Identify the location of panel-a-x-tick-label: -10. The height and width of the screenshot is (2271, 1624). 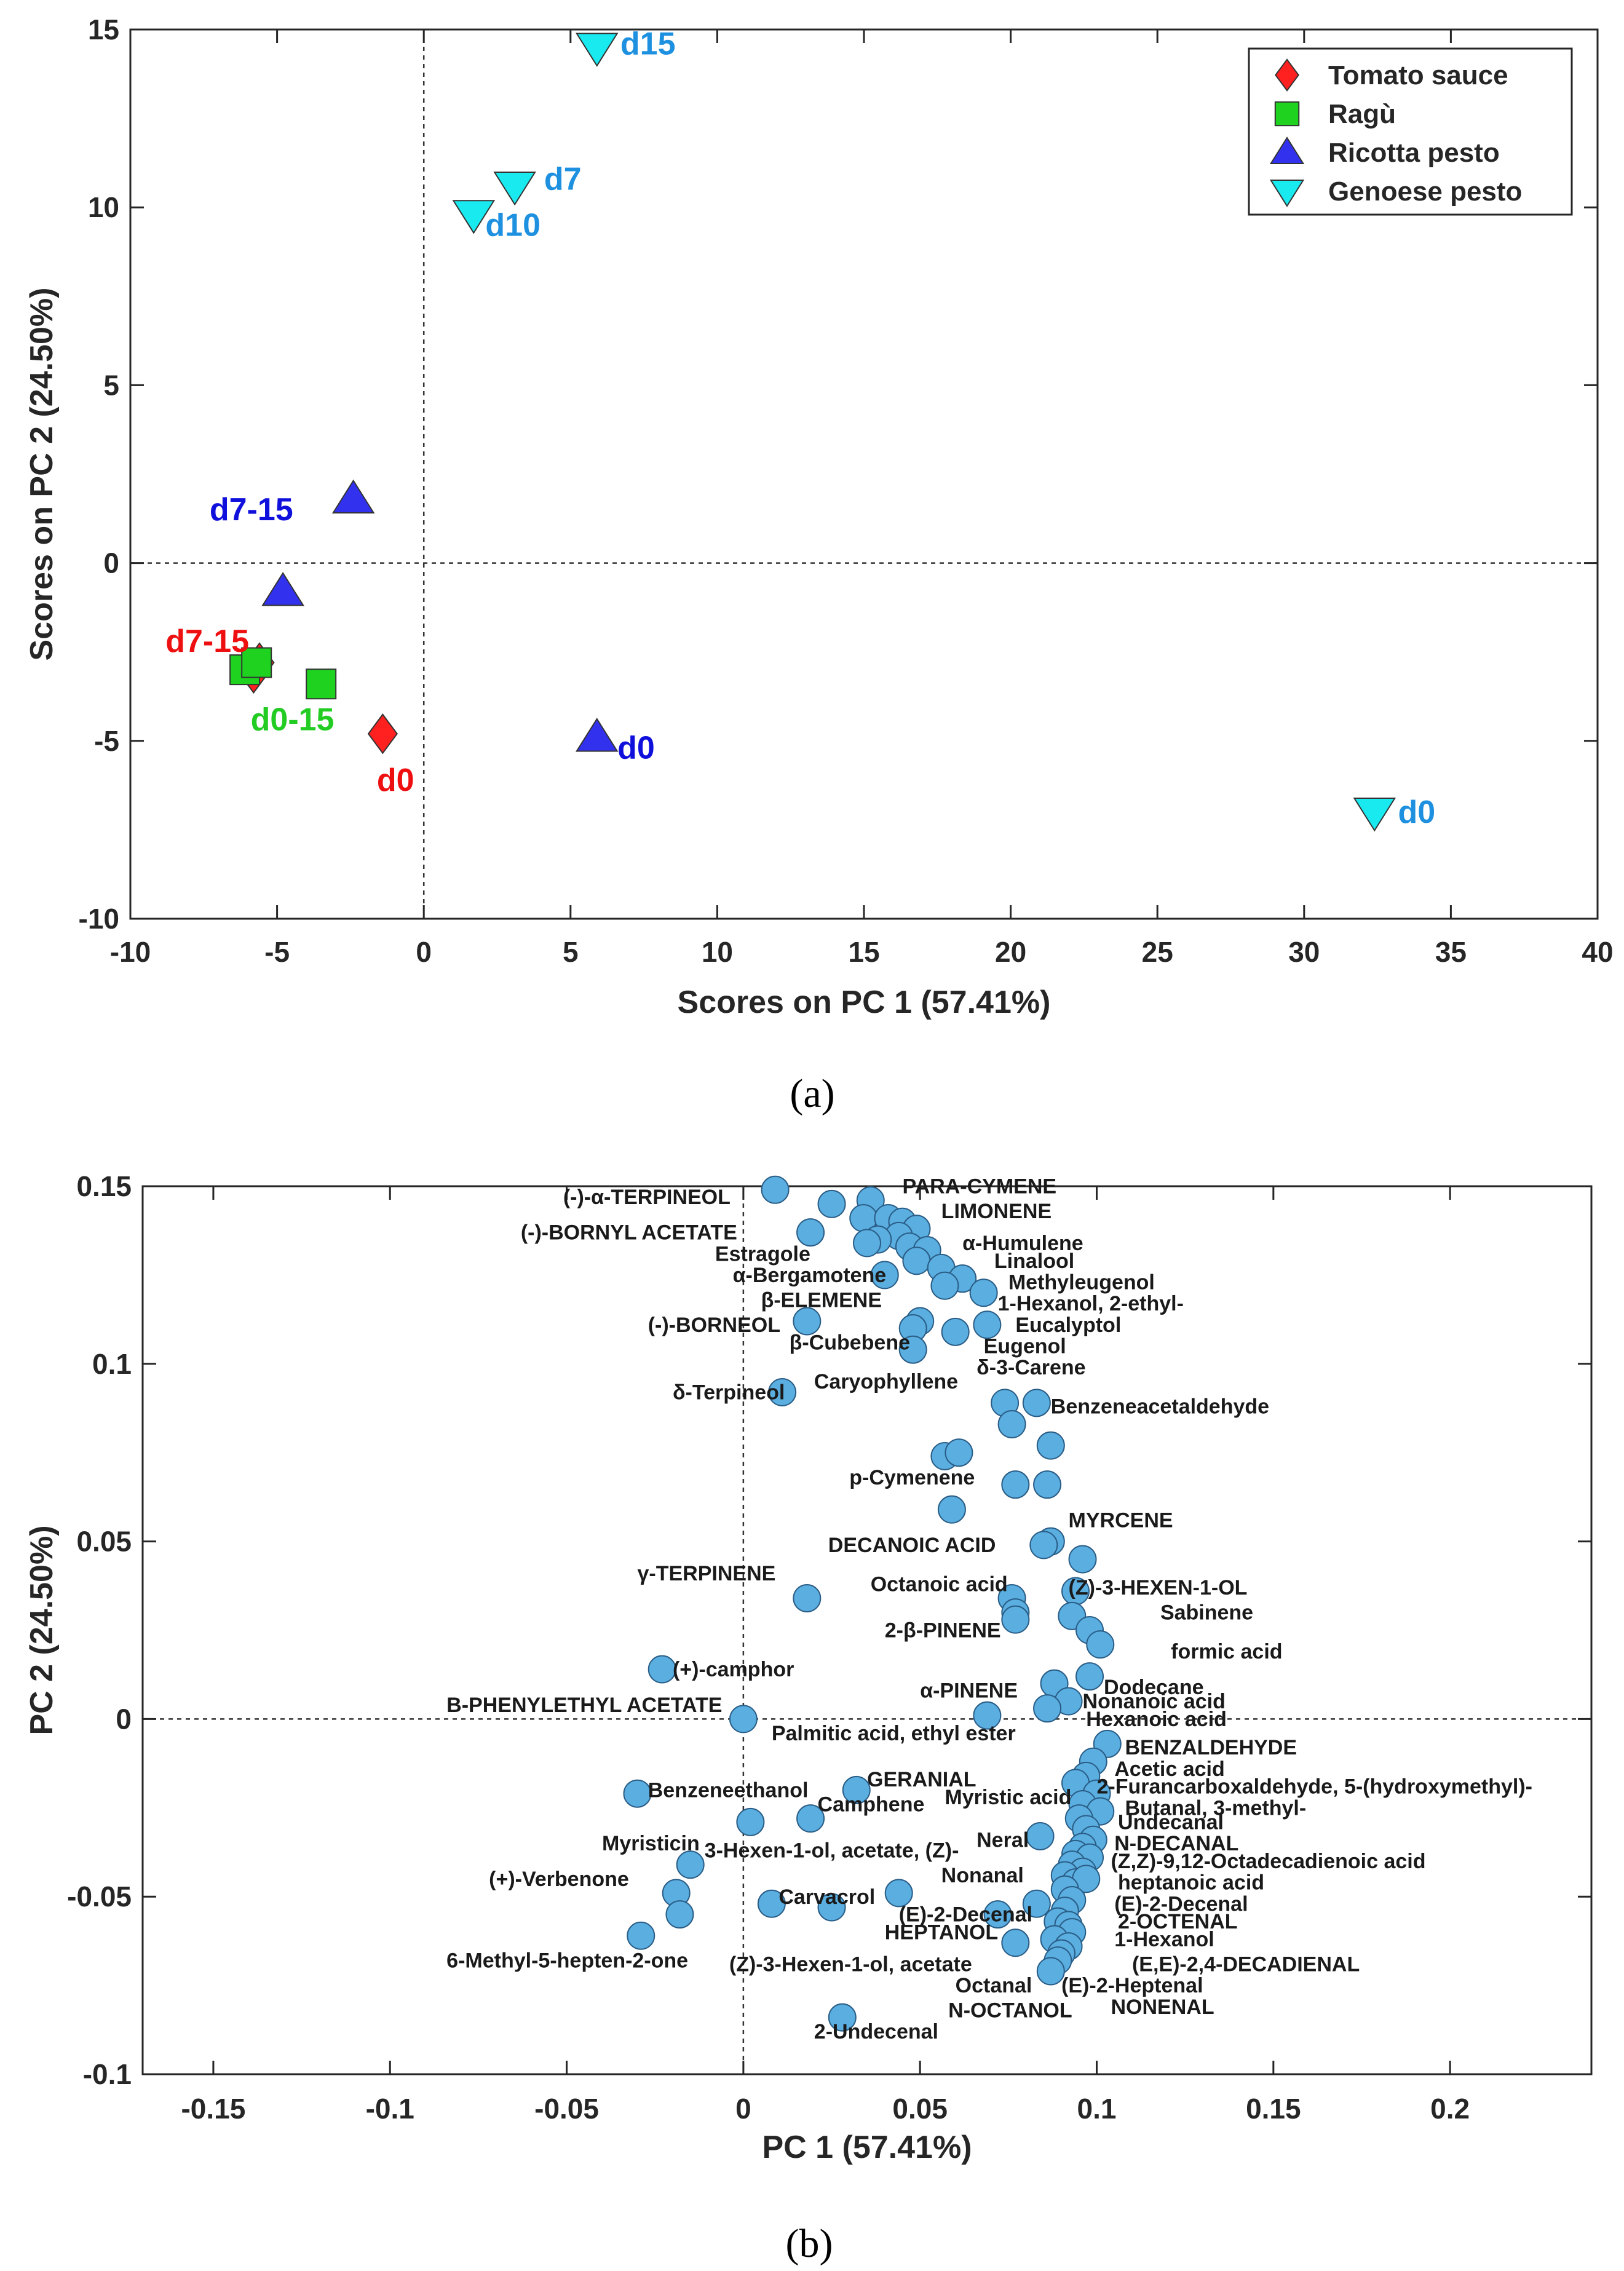
(130, 952).